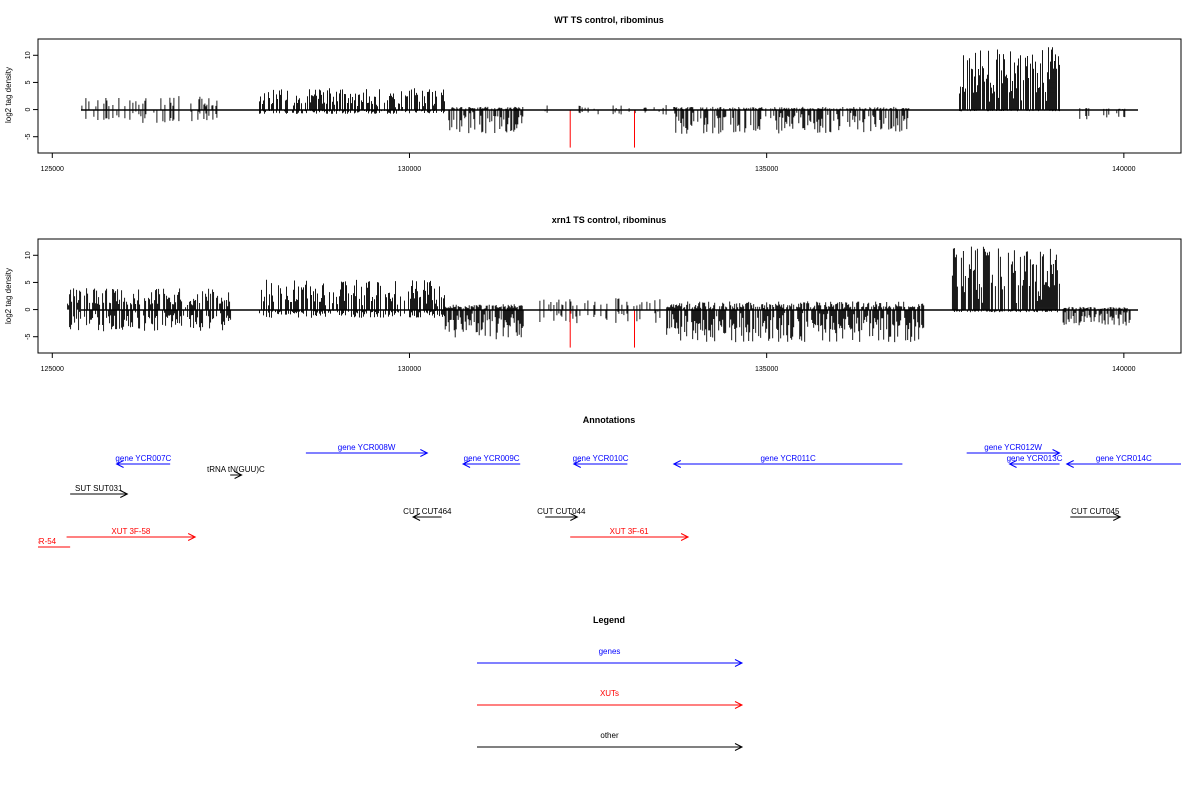 The height and width of the screenshot is (800, 1200). Describe the element at coordinates (492, 458) in the screenshot. I see `feature-label: gene YCR009C` at that location.